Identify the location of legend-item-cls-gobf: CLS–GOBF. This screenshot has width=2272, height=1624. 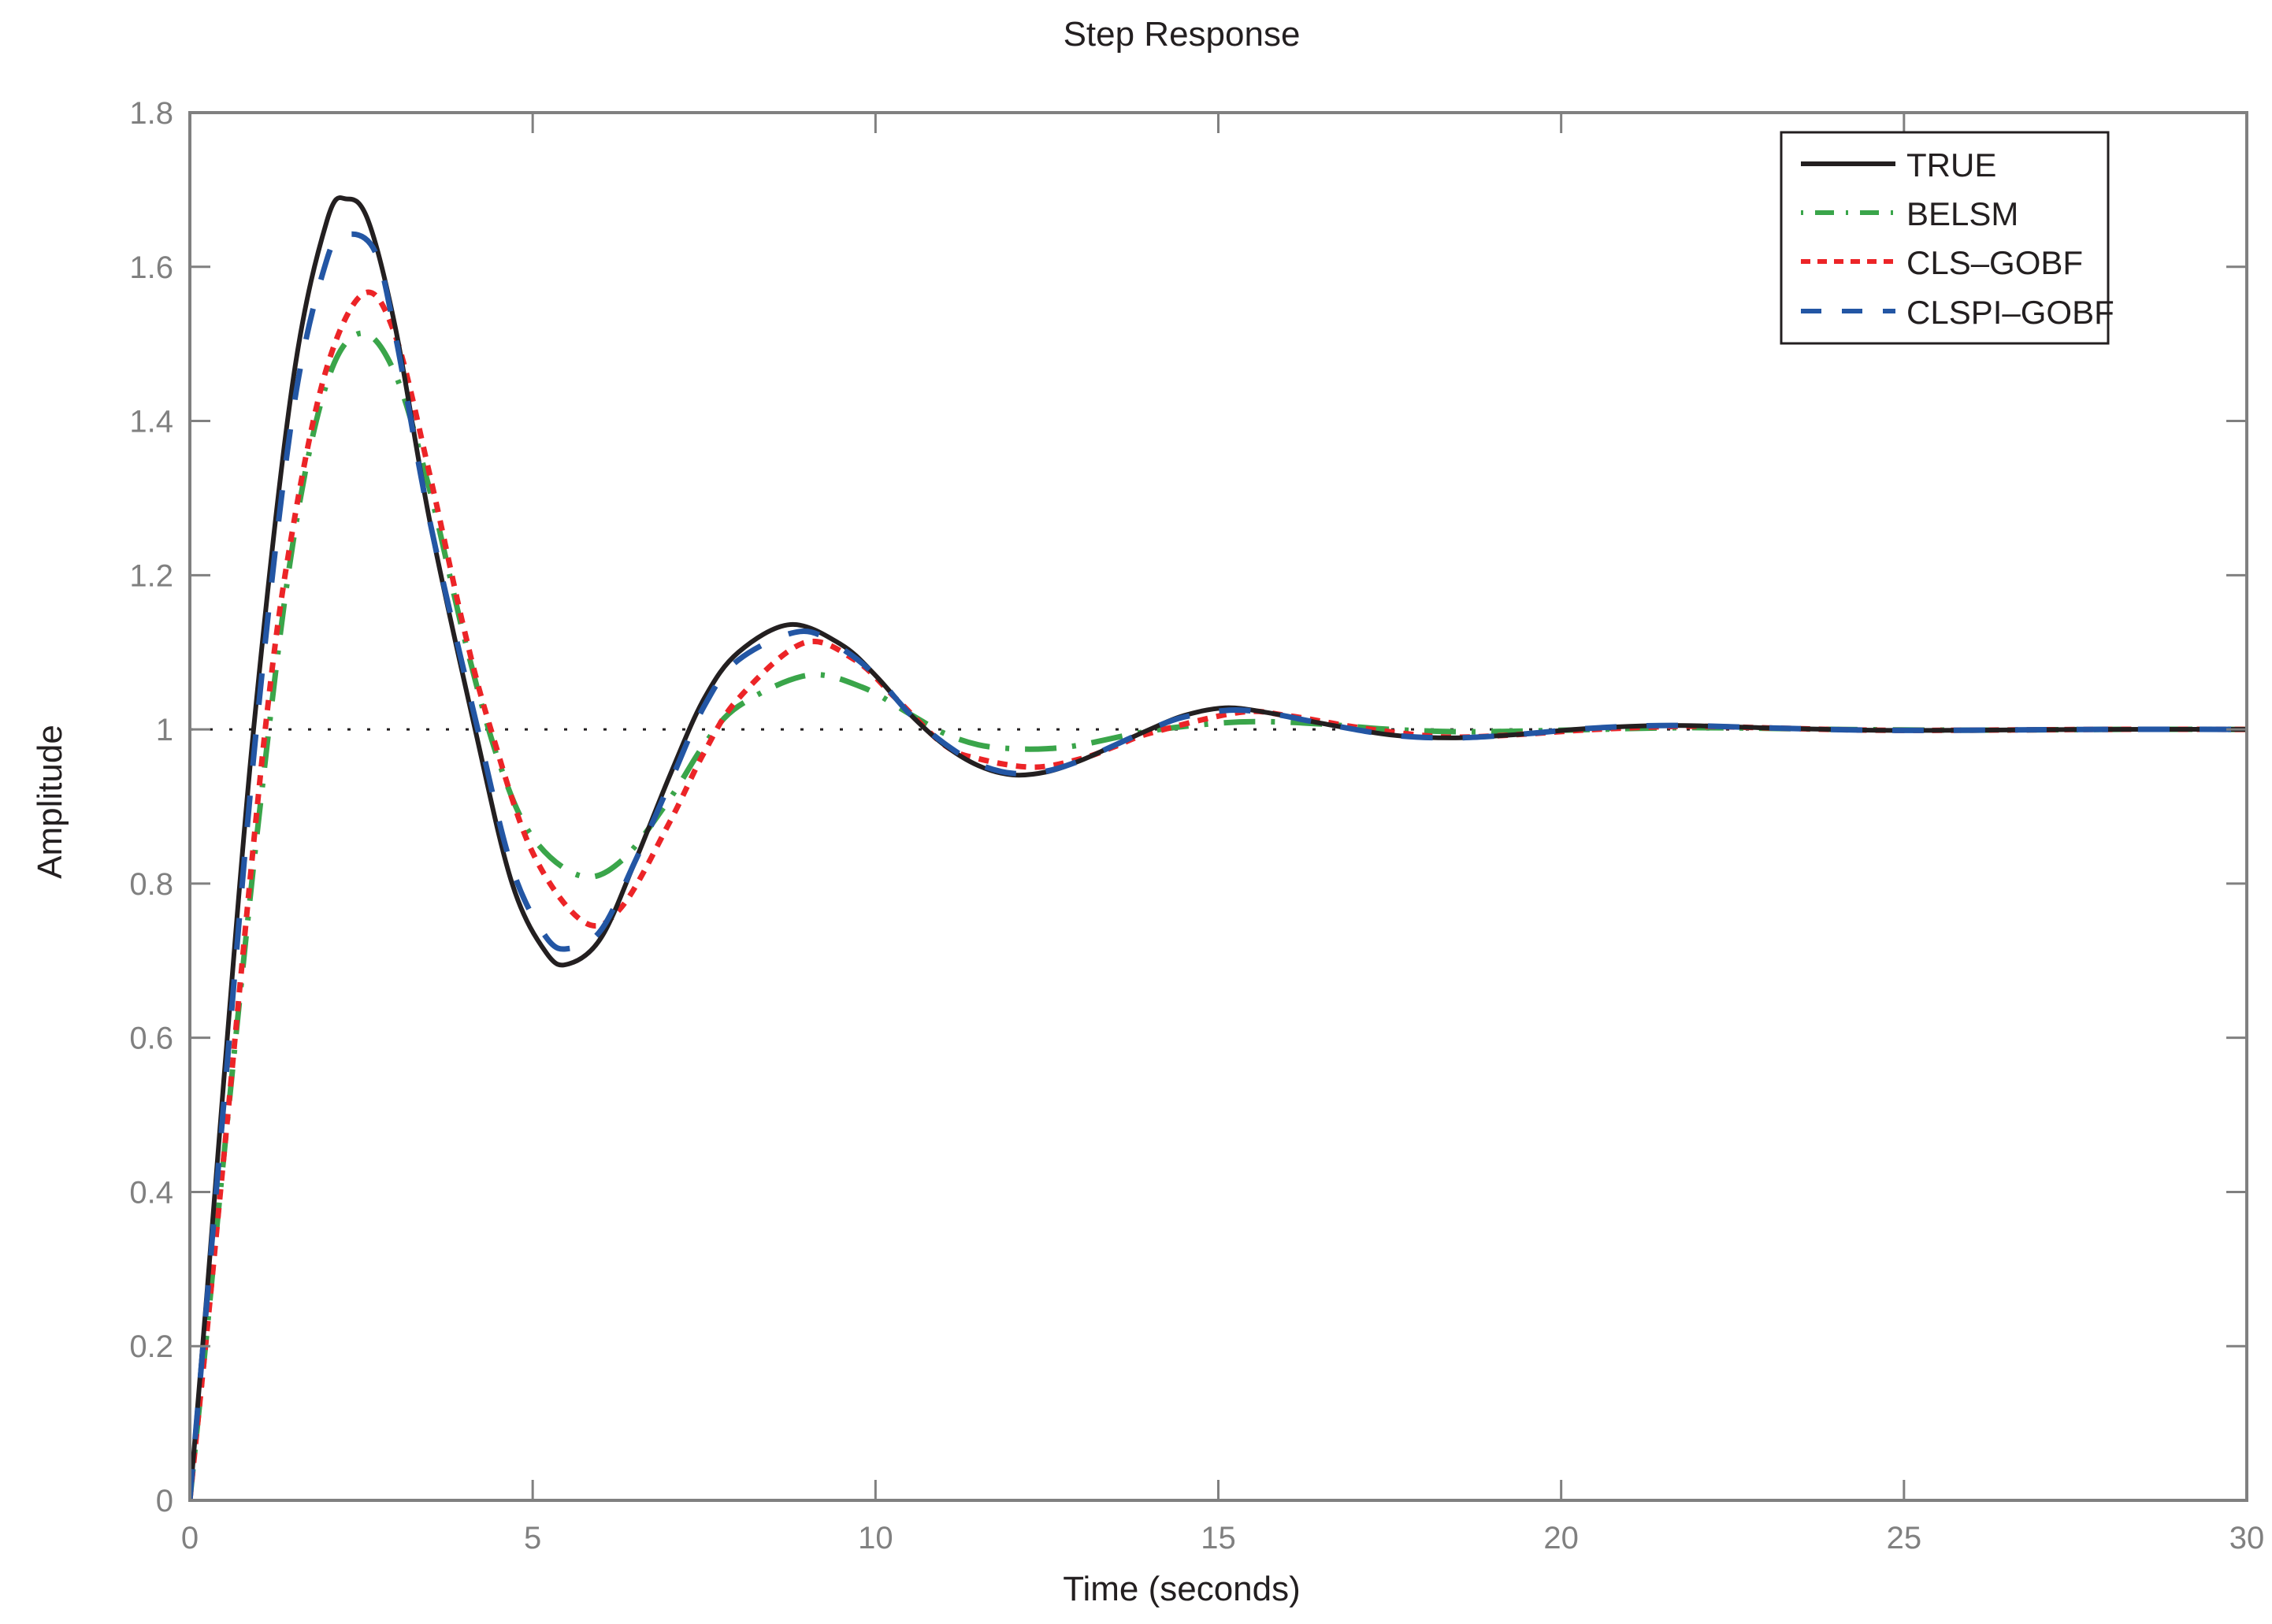
(1942, 262).